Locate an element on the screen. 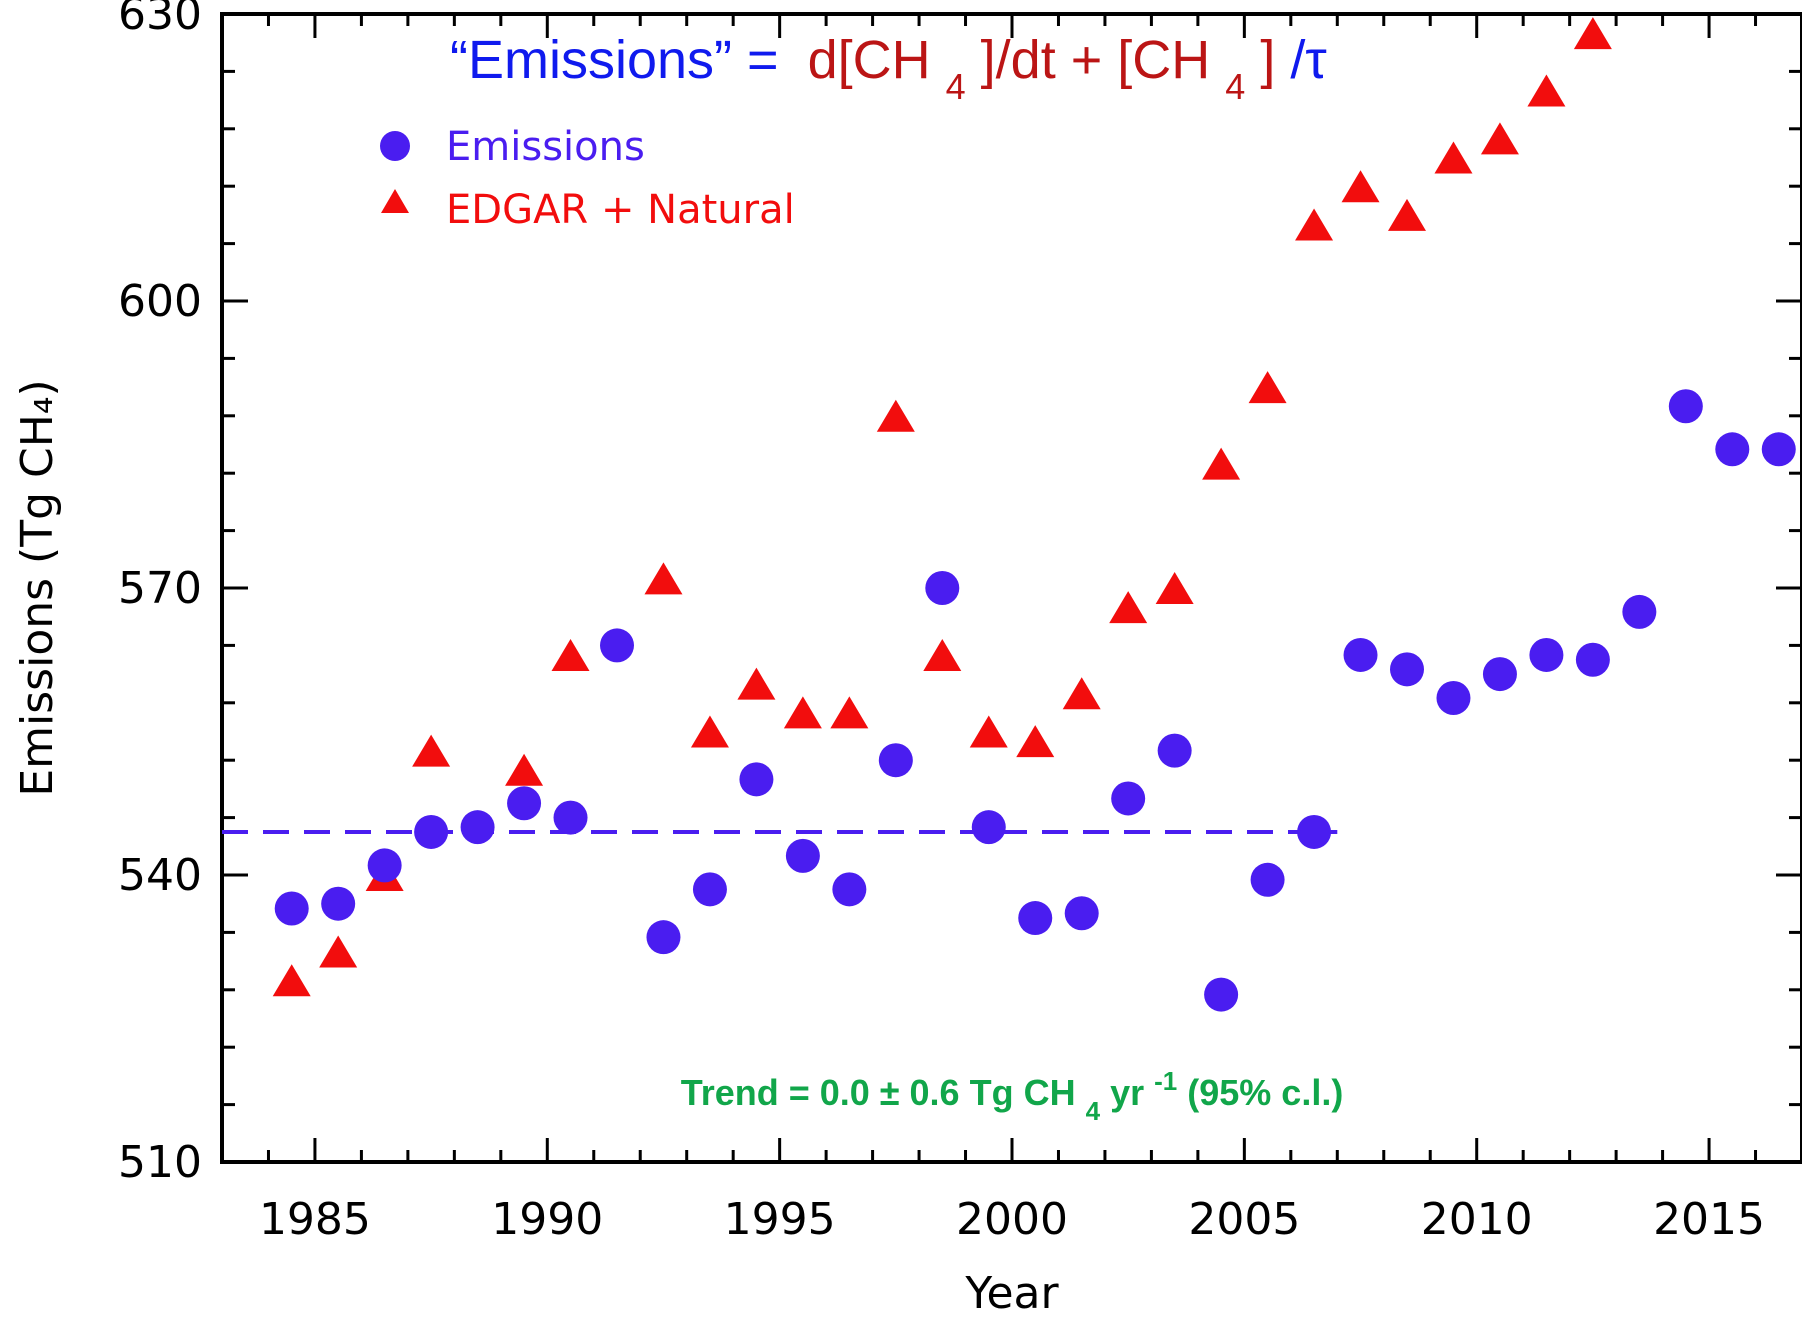 This screenshot has width=1802, height=1322. formula-subscript-1: 4 is located at coordinates (956, 86).